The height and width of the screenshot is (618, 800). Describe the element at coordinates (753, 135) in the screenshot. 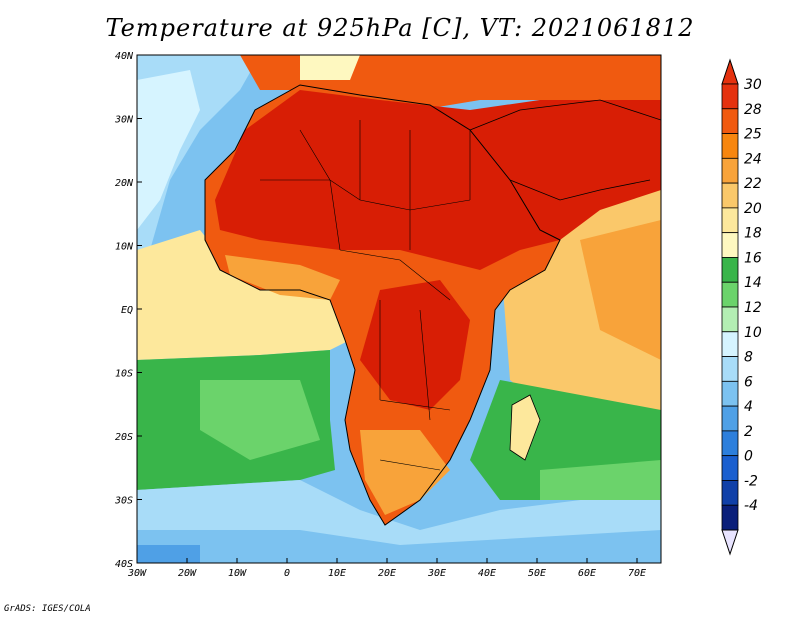

I see `colorbar-label: 25` at that location.